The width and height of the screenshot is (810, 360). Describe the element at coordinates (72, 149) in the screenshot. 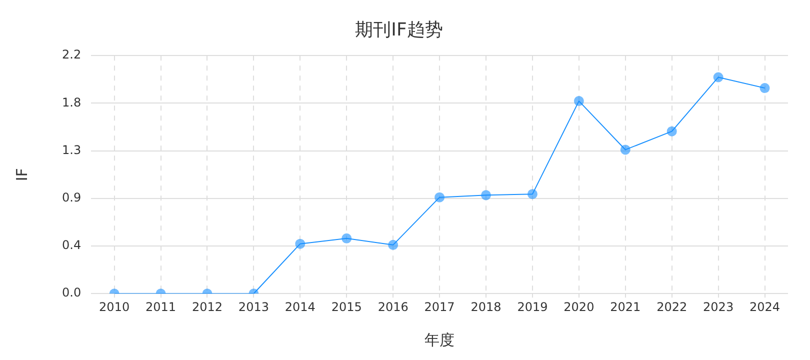

I see `y-tick-label: 1.3` at that location.